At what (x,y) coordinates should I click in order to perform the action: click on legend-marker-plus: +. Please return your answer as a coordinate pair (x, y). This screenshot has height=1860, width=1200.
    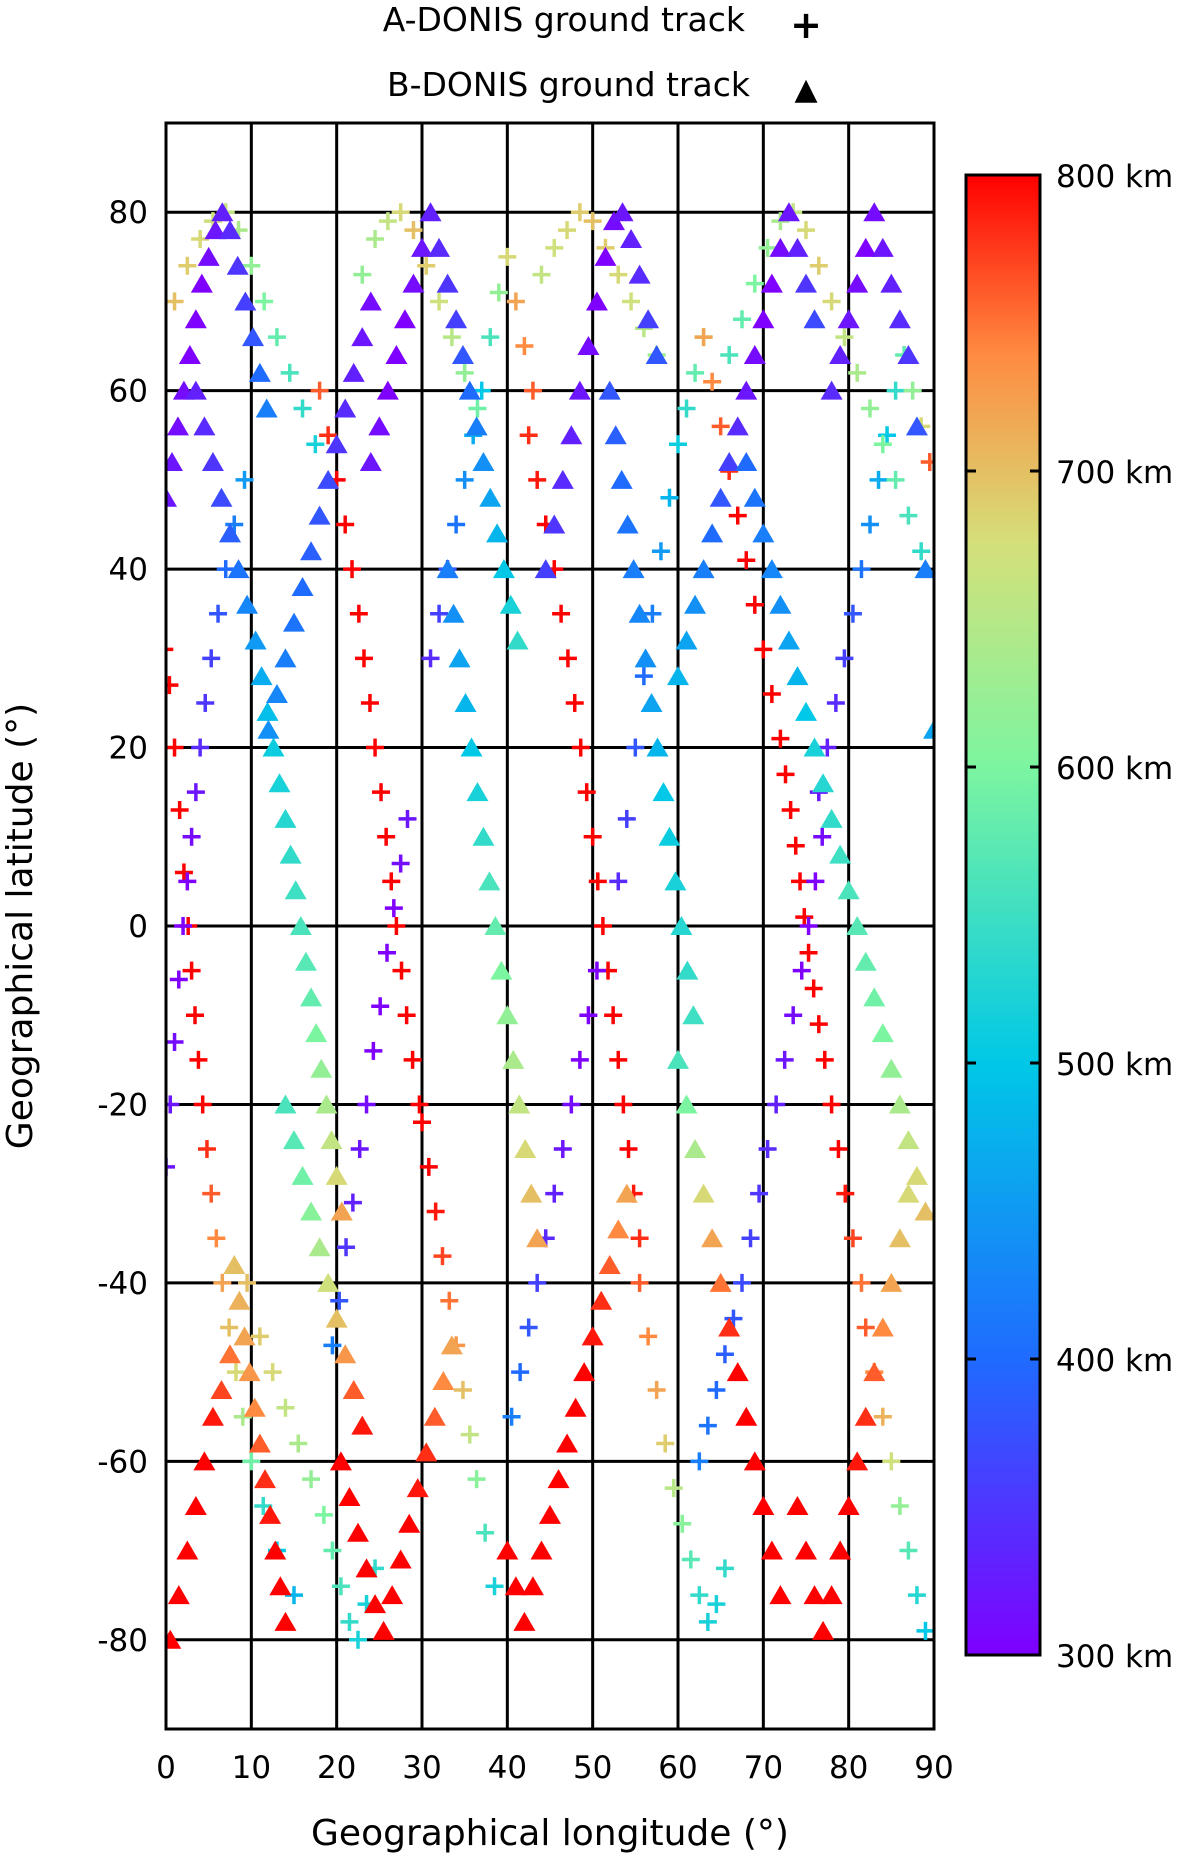
    Looking at the image, I should click on (806, 25).